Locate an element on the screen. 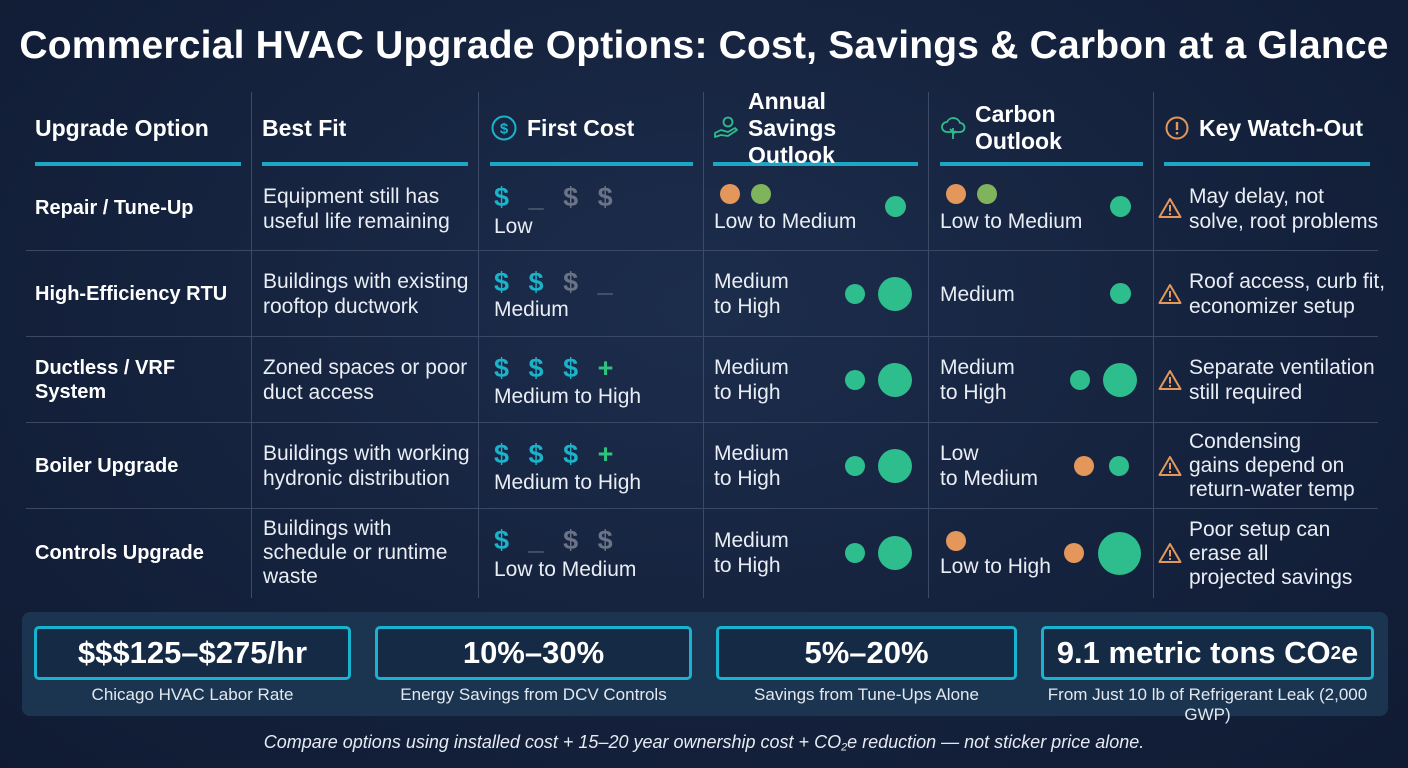 This screenshot has width=1408, height=768. first-cost-text: Medium is located at coordinates (531, 309).